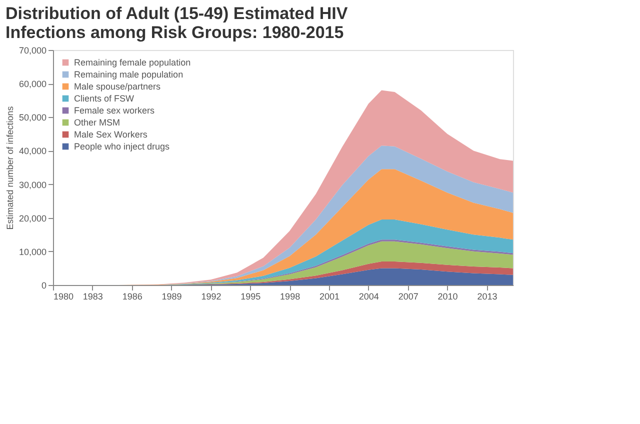 Image resolution: width=640 pixels, height=424 pixels. What do you see at coordinates (111, 135) in the screenshot?
I see `legend-label: Male Sex Workers` at bounding box center [111, 135].